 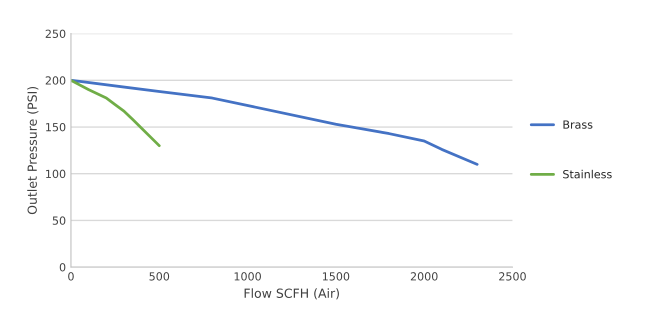 What do you see at coordinates (56, 127) in the screenshot?
I see `y-tick-label: 150` at bounding box center [56, 127].